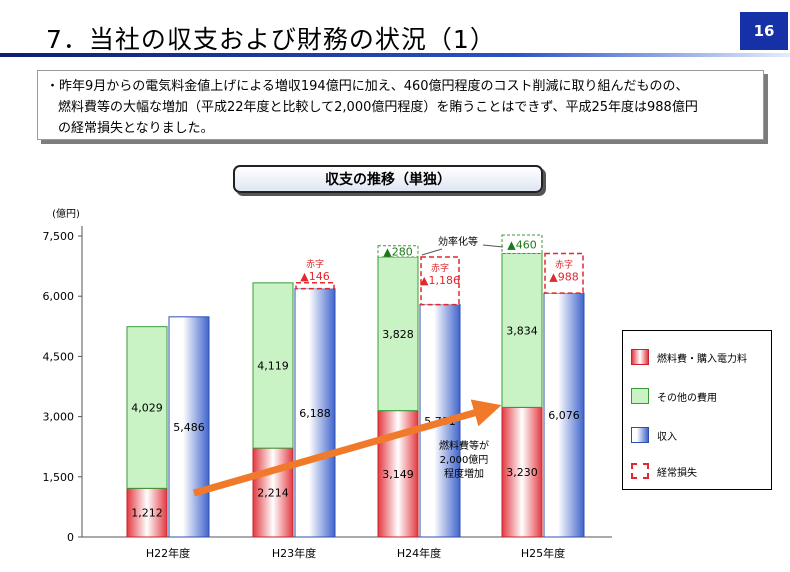 The height and width of the screenshot is (572, 790). What do you see at coordinates (640, 471) in the screenshot?
I see `legend-swatch-loss` at bounding box center [640, 471].